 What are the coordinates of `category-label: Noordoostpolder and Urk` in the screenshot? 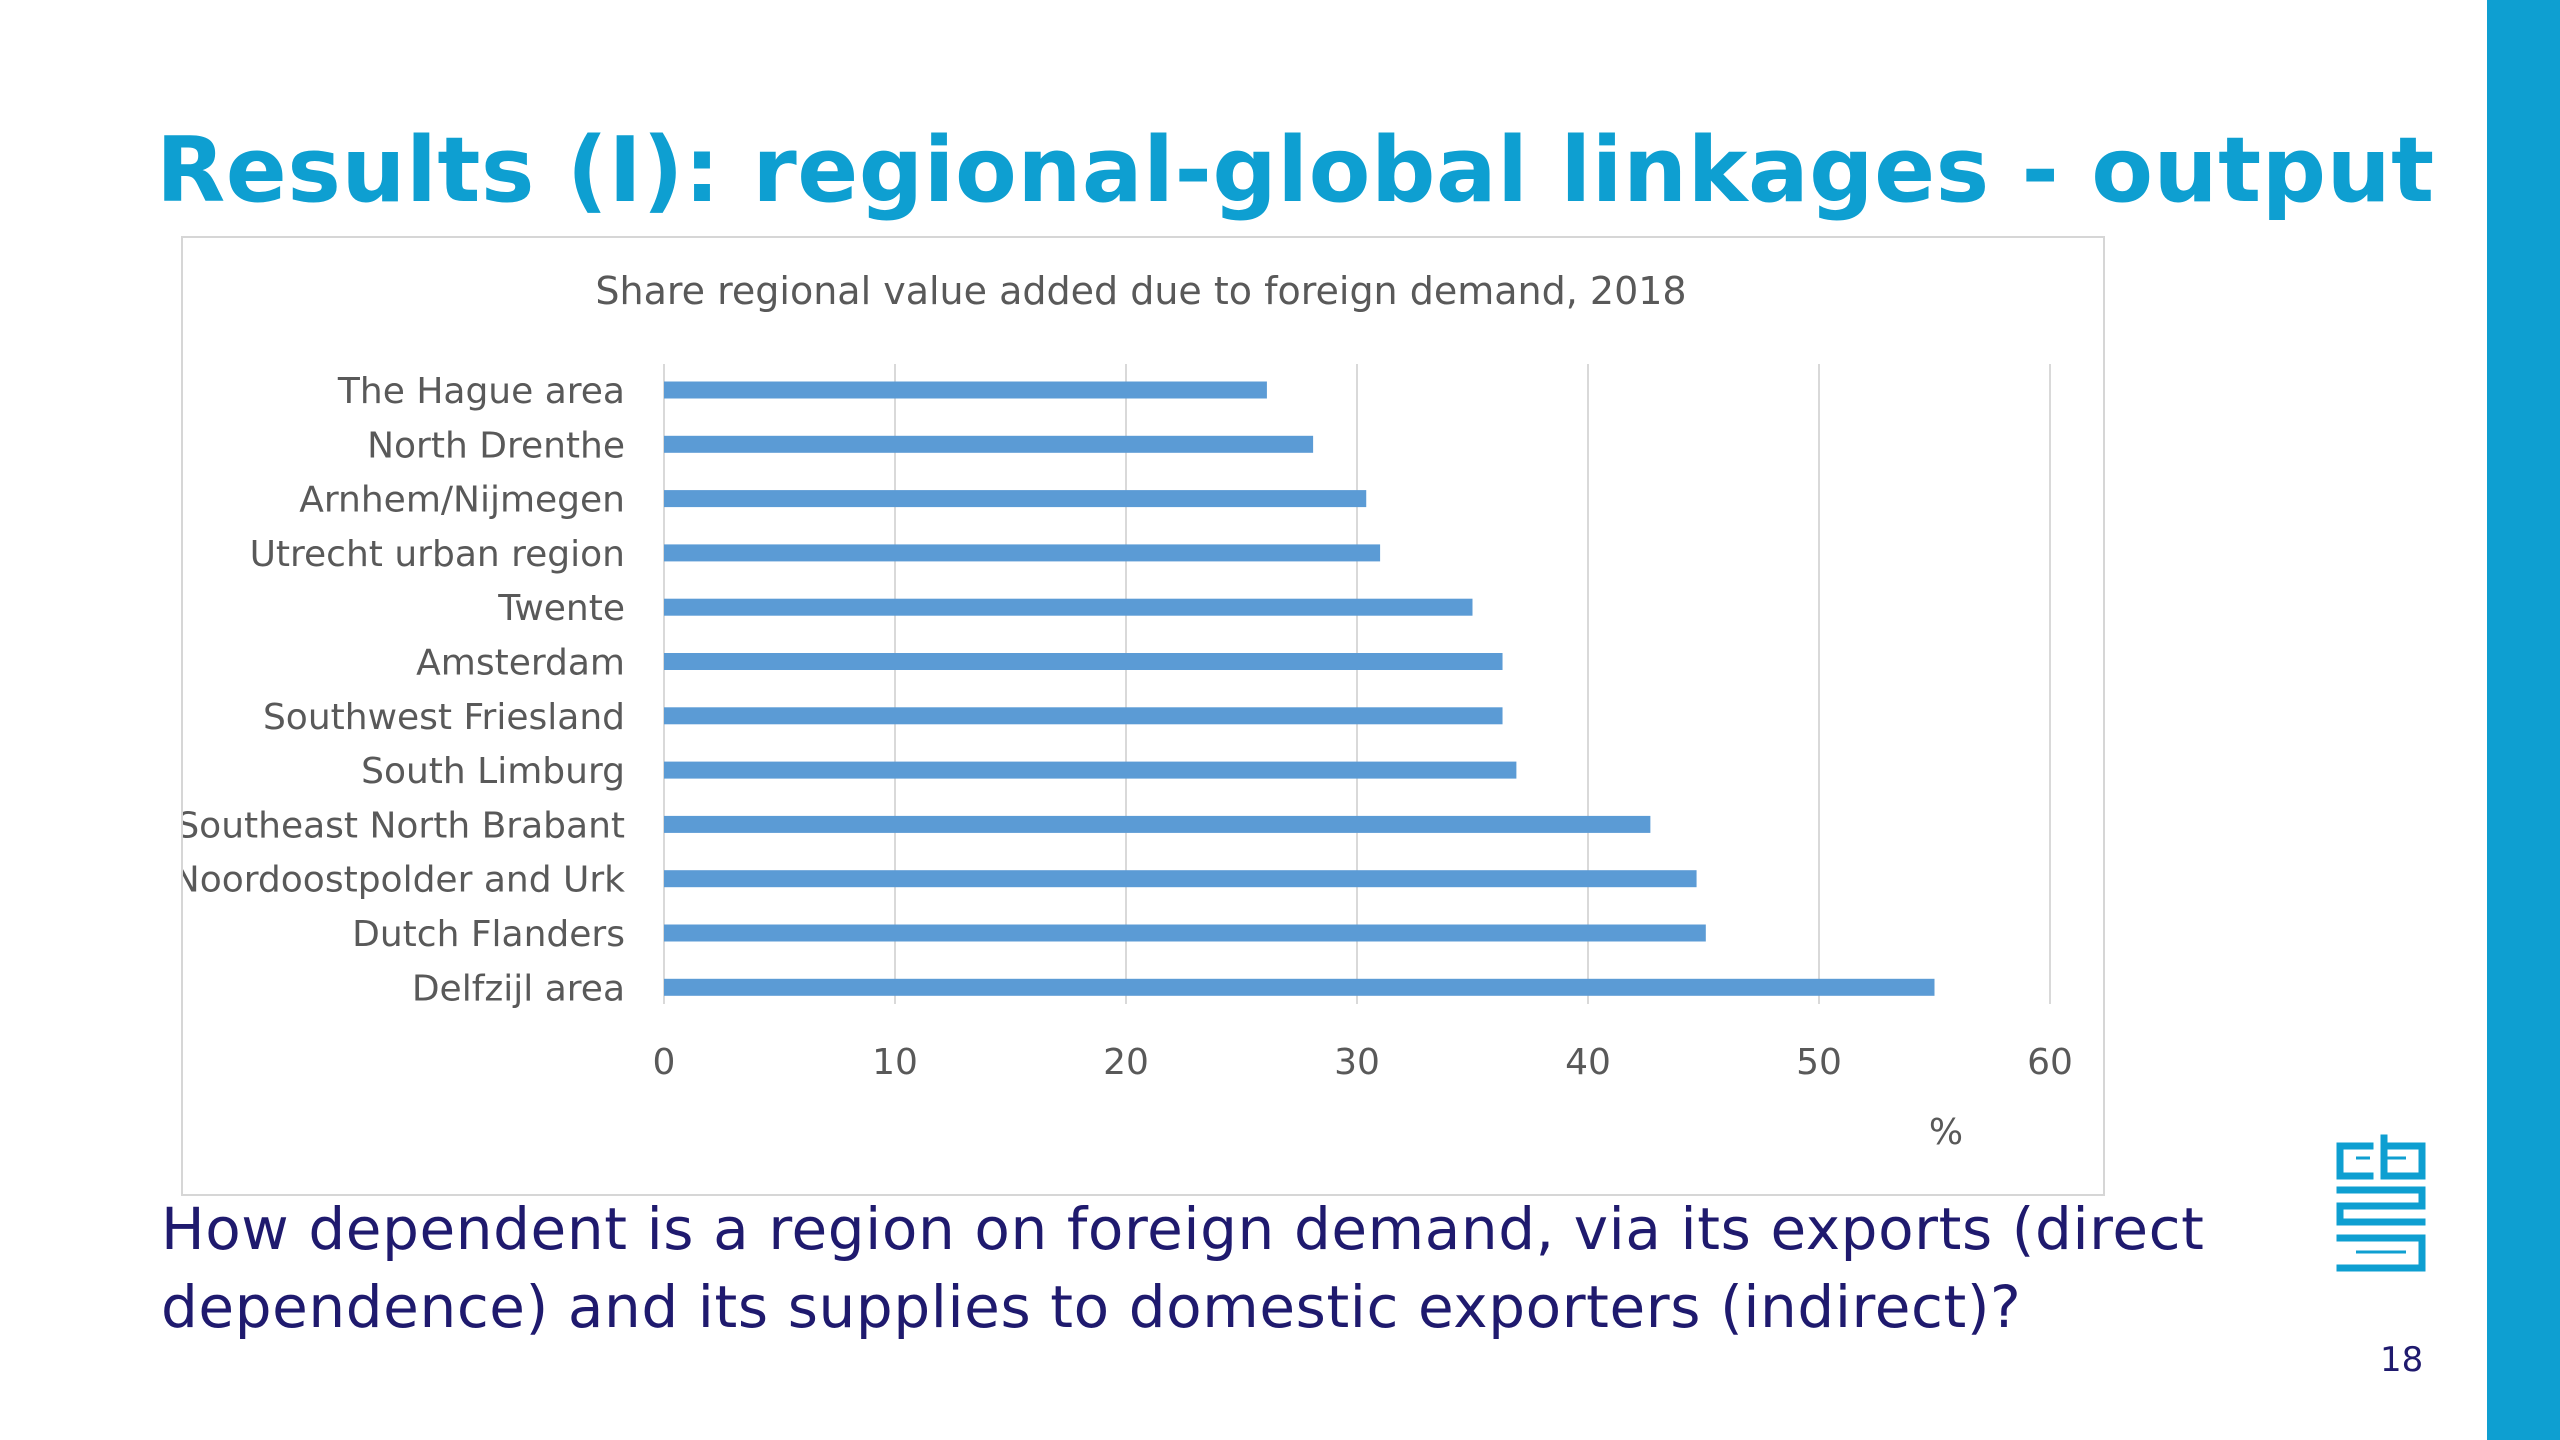 It's located at (404, 880).